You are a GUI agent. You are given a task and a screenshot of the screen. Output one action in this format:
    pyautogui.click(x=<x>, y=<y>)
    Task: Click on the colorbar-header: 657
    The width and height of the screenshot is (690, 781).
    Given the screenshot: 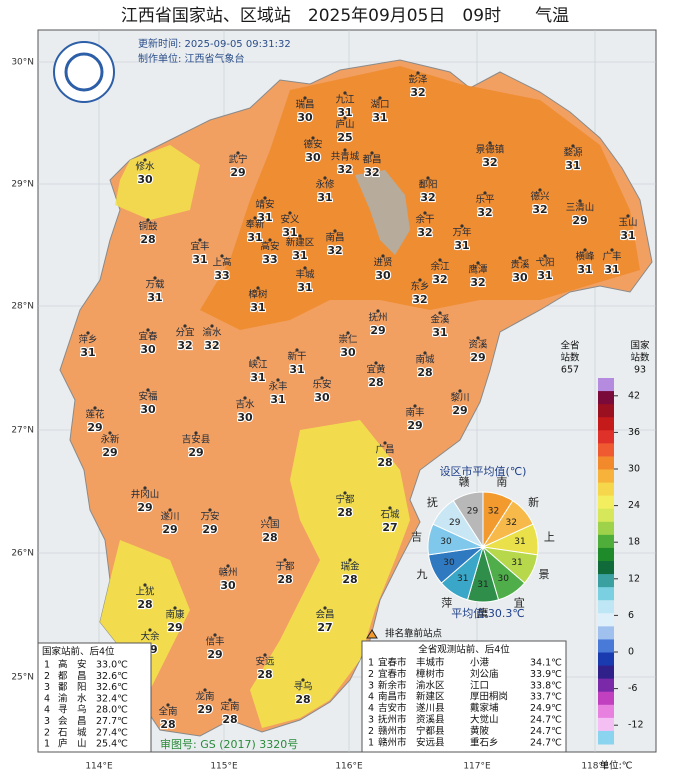 What is the action you would take?
    pyautogui.click(x=570, y=370)
    